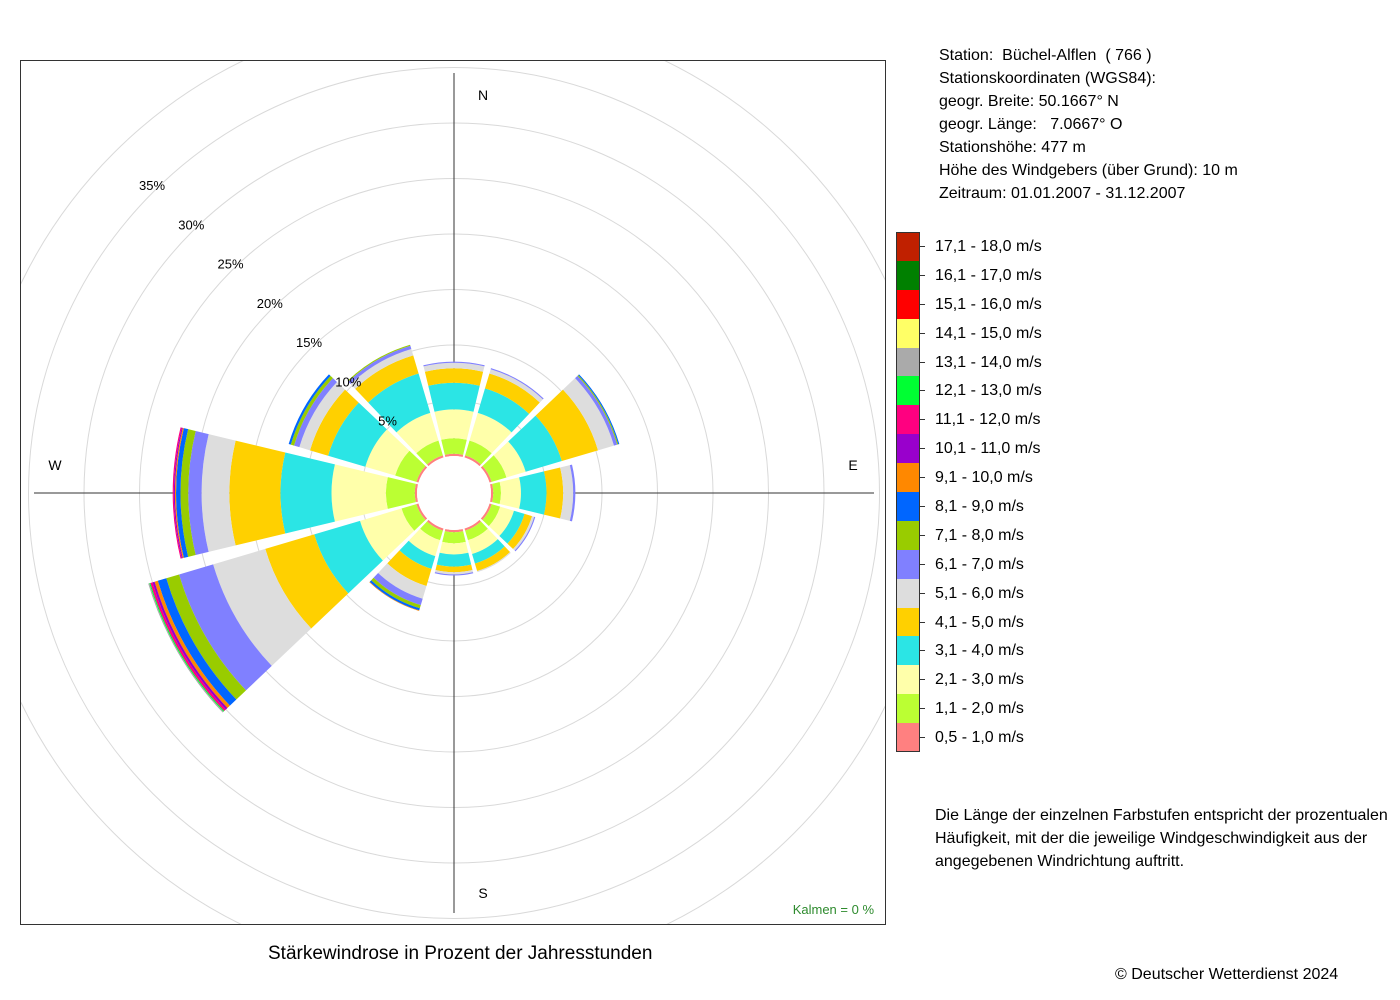 This screenshot has height=1000, width=1400. Describe the element at coordinates (852, 465) in the screenshot. I see `cardinal-label: E` at that location.